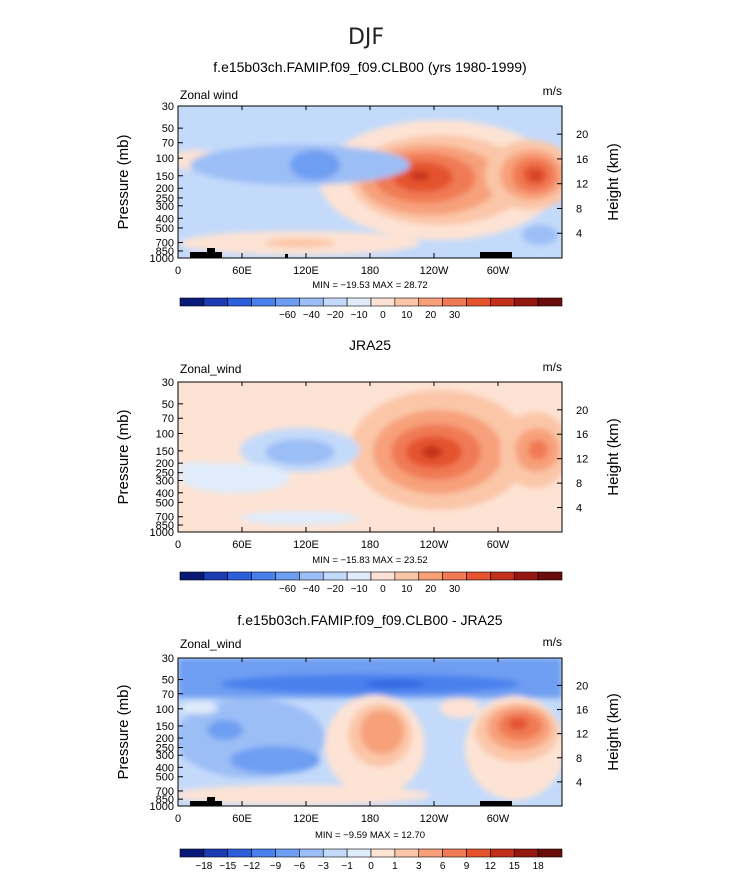  What do you see at coordinates (467, 866) in the screenshot?
I see `colorbar-label: 9` at bounding box center [467, 866].